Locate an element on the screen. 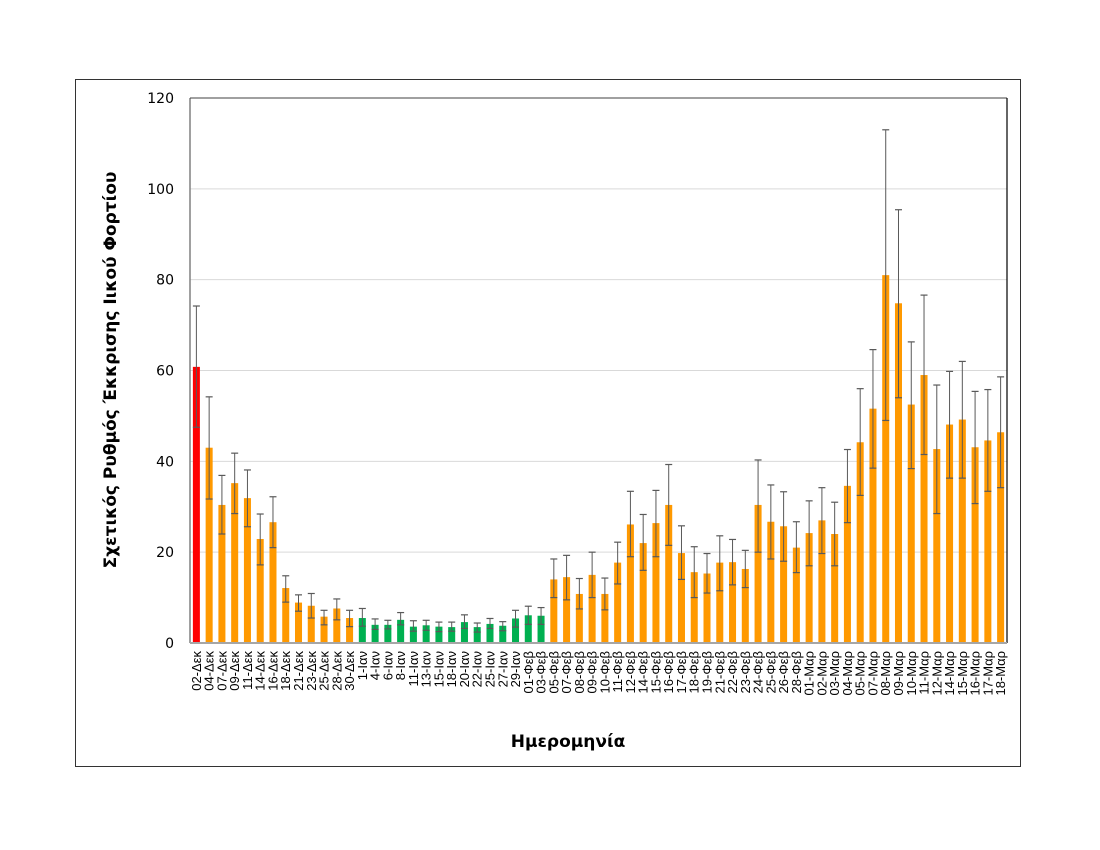  x-tick-label: 03-Μαρ is located at coordinates (834, 673).